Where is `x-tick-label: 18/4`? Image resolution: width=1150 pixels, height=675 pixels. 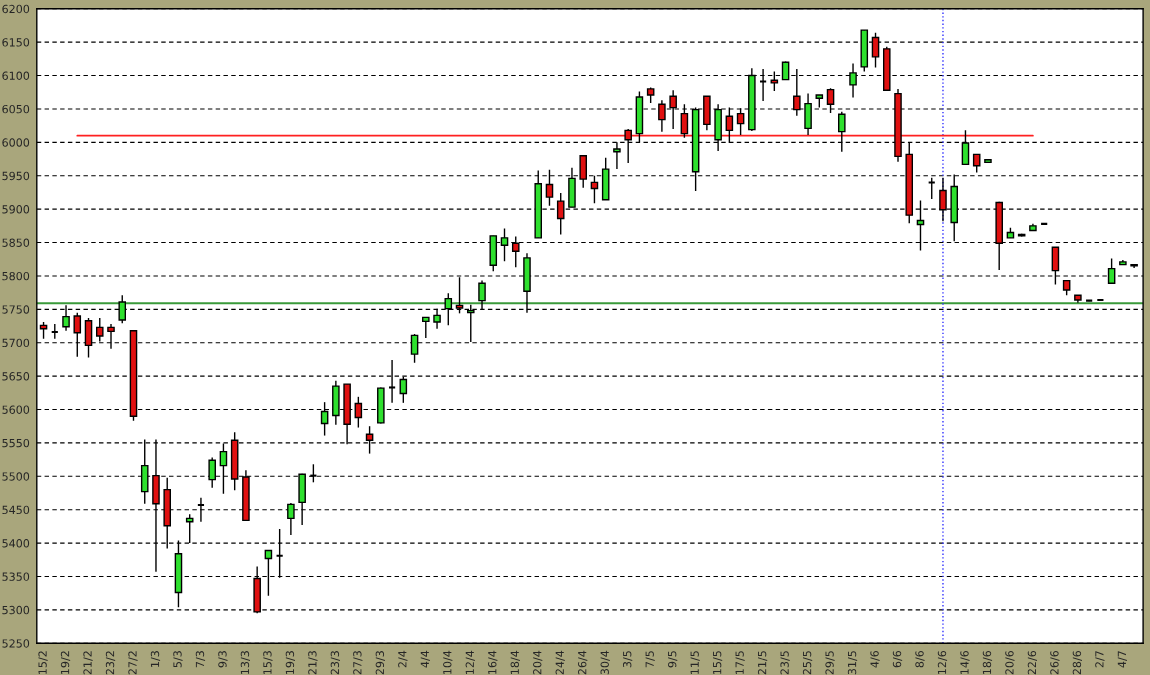
x-tick-label: 18/4 is located at coordinates (515, 662).